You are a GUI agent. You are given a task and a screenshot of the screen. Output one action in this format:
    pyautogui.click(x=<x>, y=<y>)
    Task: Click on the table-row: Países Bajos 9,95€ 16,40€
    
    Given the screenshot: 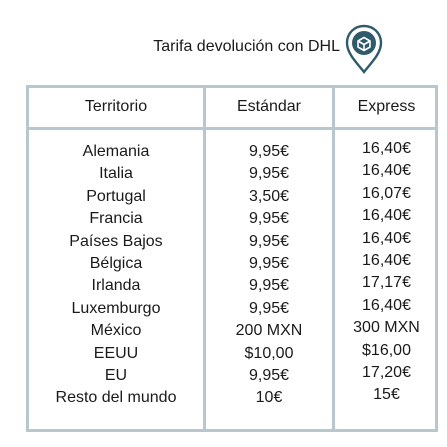 What is the action you would take?
    pyautogui.click(x=232, y=241)
    